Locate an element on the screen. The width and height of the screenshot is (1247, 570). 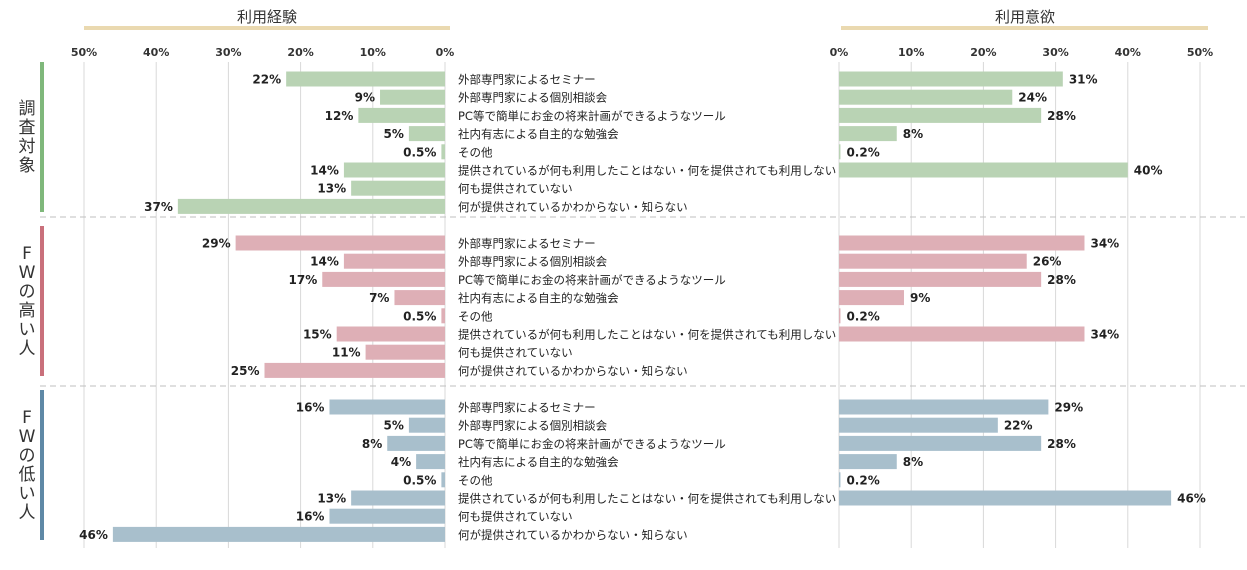
experience-value-label: 13% is located at coordinates (331, 499).